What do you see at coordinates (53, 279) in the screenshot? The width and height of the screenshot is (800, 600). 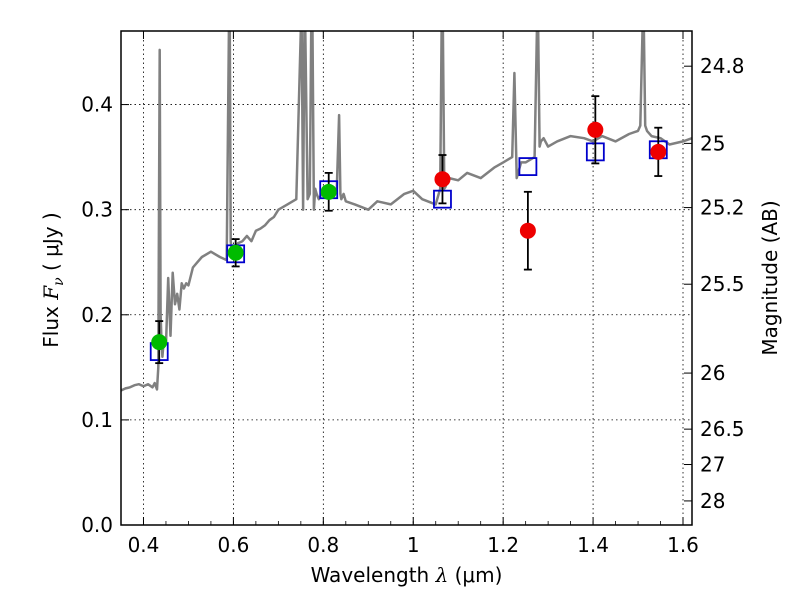 I see `y-axis-label: Flux Fν ( μJy )` at bounding box center [53, 279].